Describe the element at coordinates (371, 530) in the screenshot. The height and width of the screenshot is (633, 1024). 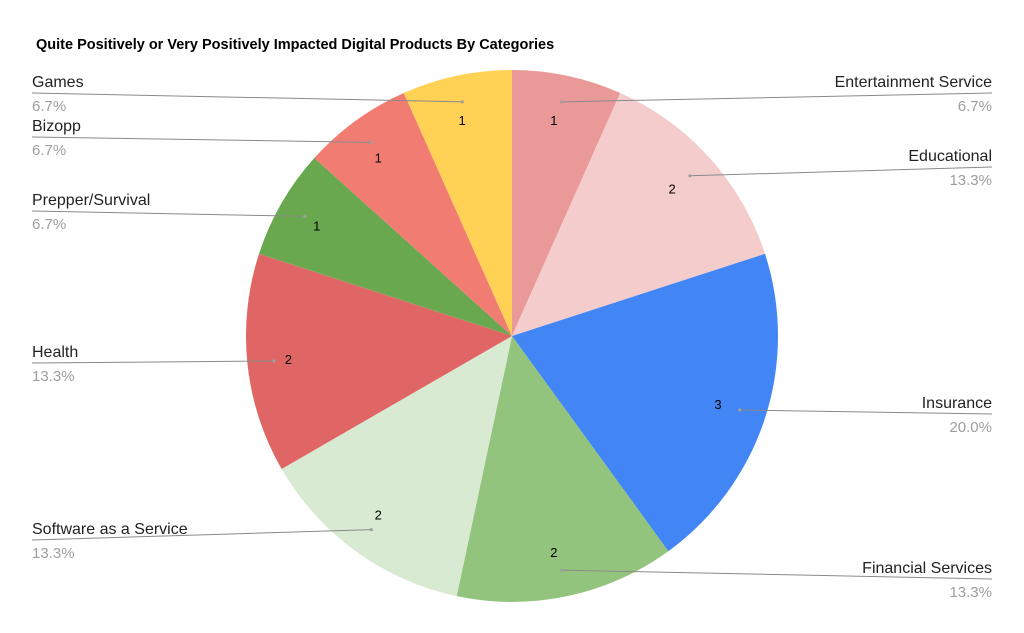
I see `leader-dot-software-as-a-service` at that location.